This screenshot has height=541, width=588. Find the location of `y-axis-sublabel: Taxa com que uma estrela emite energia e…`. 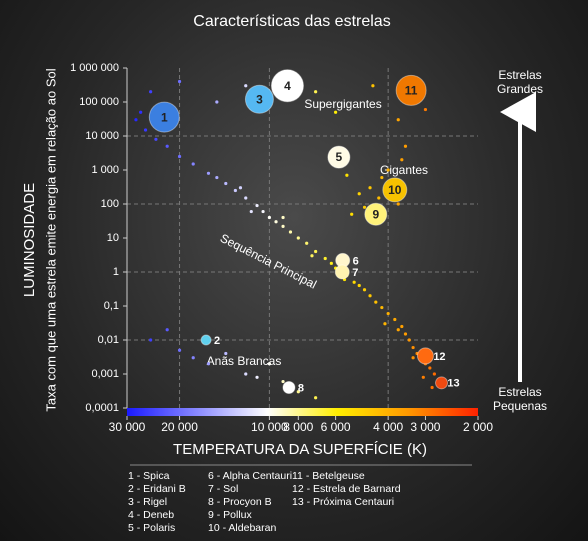

y-axis-sublabel: Taxa com que uma estrela emite energia e… is located at coordinates (50, 239).